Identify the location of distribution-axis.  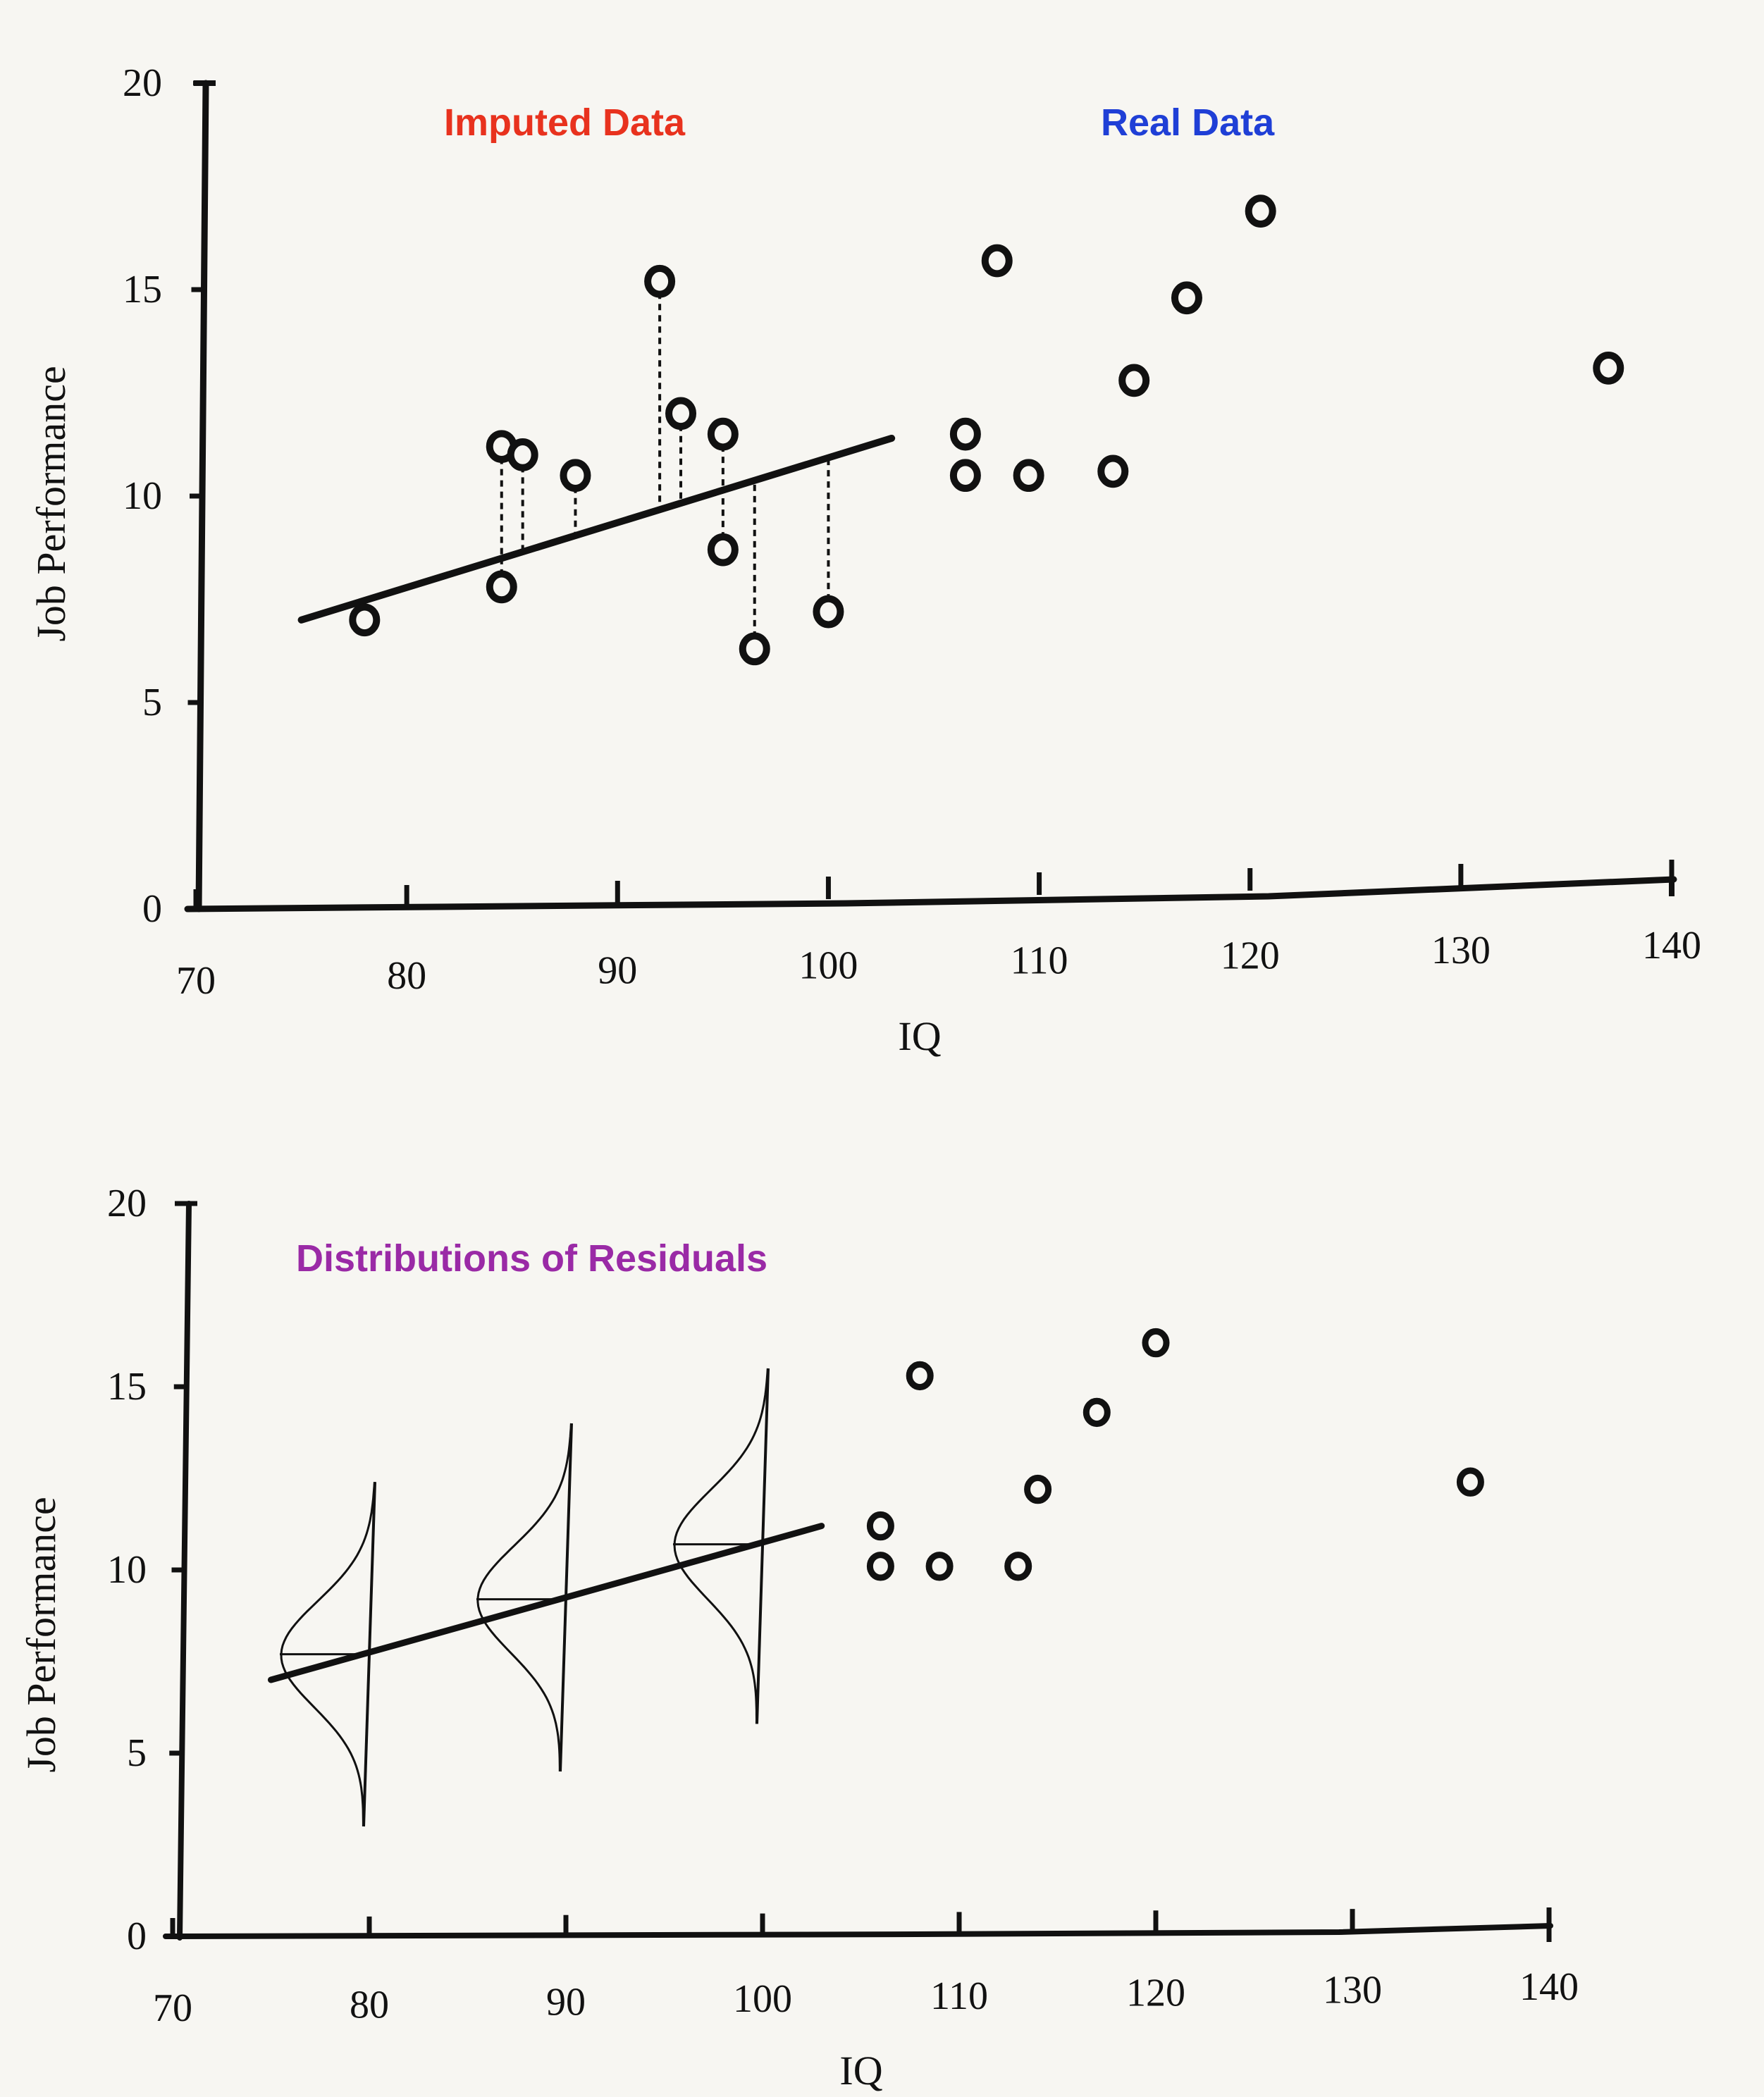
(763, 1546).